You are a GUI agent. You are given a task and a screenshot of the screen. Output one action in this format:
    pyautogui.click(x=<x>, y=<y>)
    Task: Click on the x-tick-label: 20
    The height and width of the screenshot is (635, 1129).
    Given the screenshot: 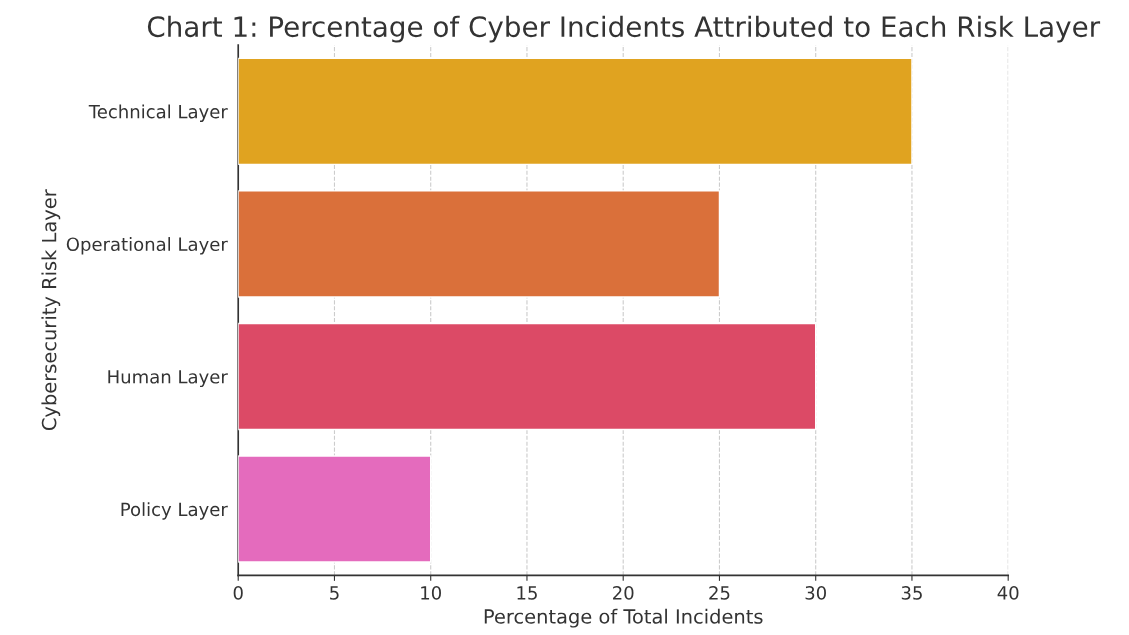 What is the action you would take?
    pyautogui.click(x=623, y=593)
    